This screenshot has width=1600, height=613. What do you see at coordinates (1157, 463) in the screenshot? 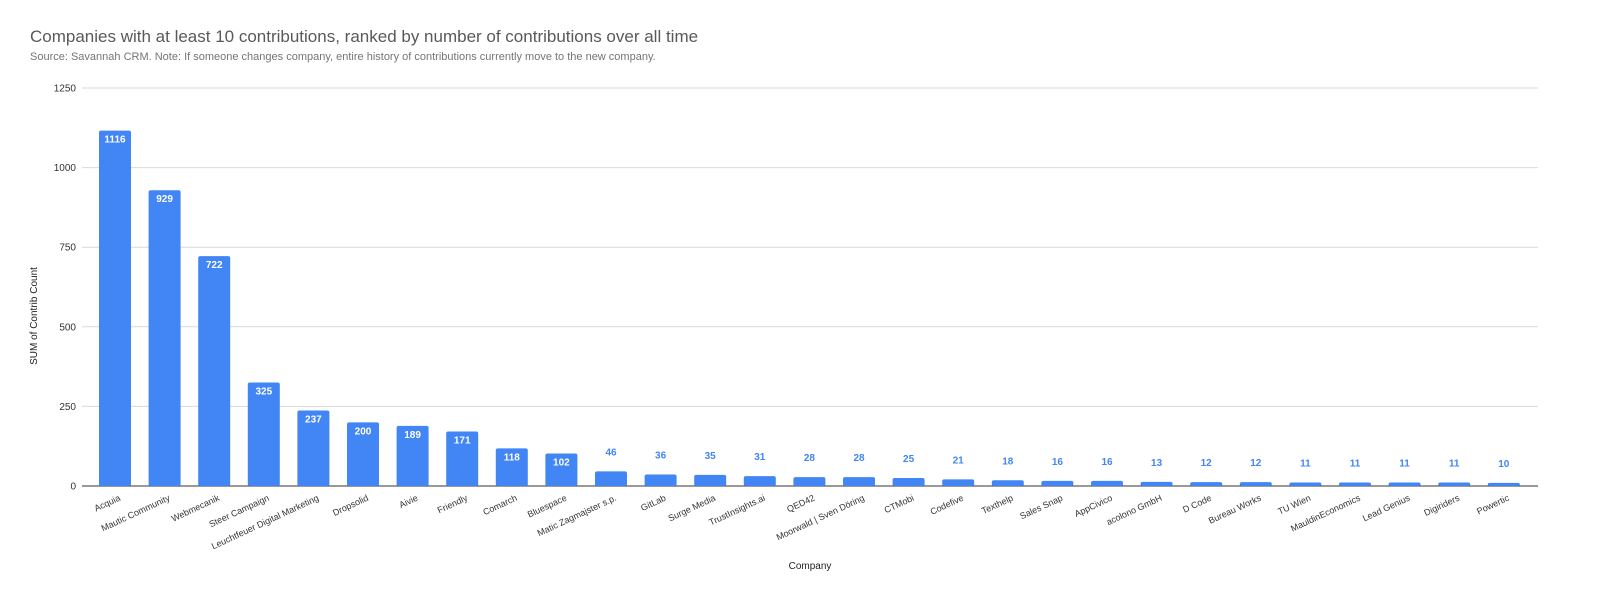
I see `data-label: 13` at bounding box center [1157, 463].